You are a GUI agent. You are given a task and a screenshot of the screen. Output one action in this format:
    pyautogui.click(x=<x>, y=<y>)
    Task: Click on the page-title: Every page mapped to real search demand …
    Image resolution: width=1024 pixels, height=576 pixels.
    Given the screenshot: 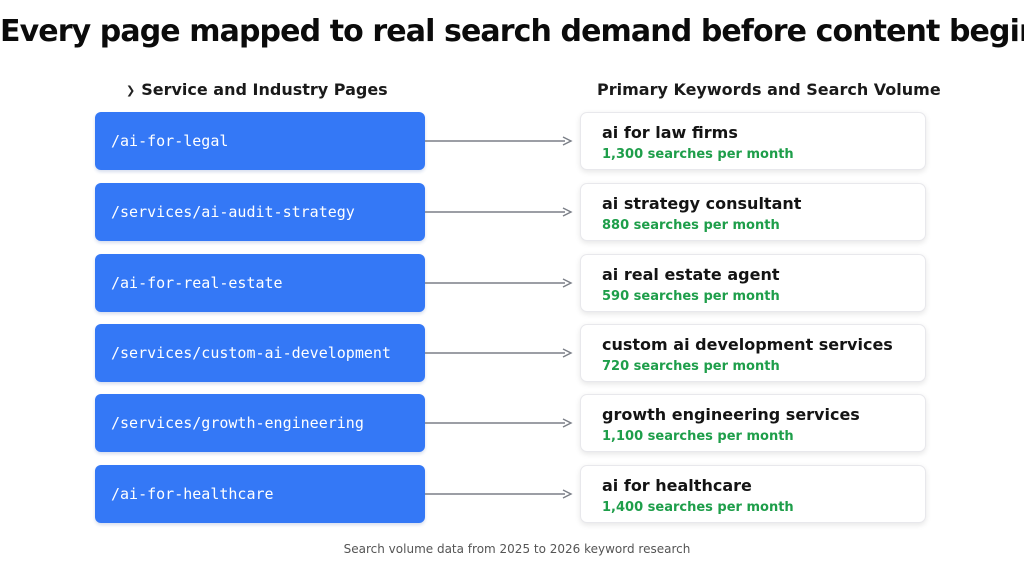 What is the action you would take?
    pyautogui.click(x=512, y=31)
    